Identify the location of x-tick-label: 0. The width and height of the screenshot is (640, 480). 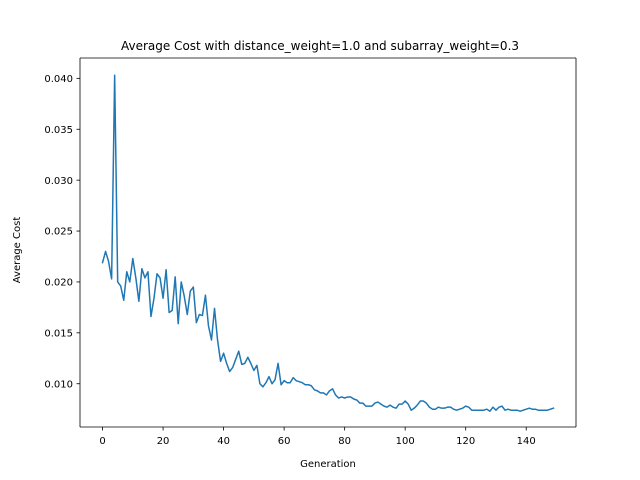
(102, 441).